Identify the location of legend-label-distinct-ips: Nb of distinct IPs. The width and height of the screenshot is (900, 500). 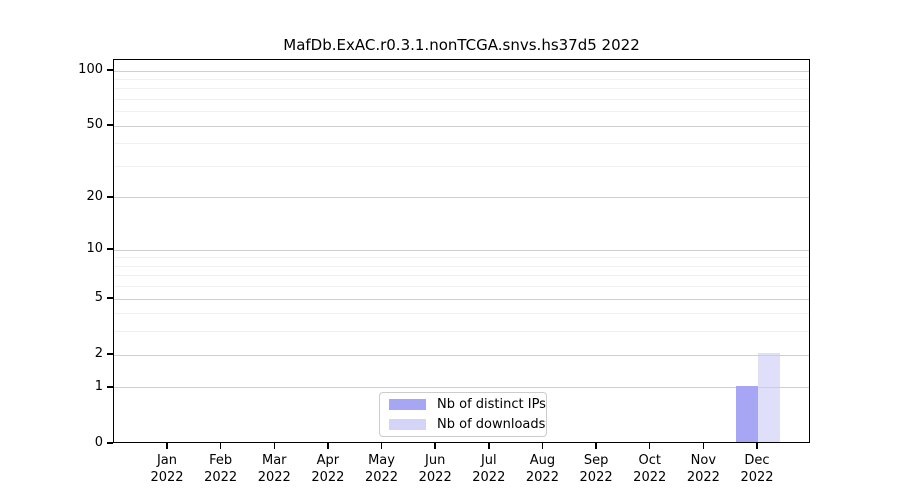
(491, 404).